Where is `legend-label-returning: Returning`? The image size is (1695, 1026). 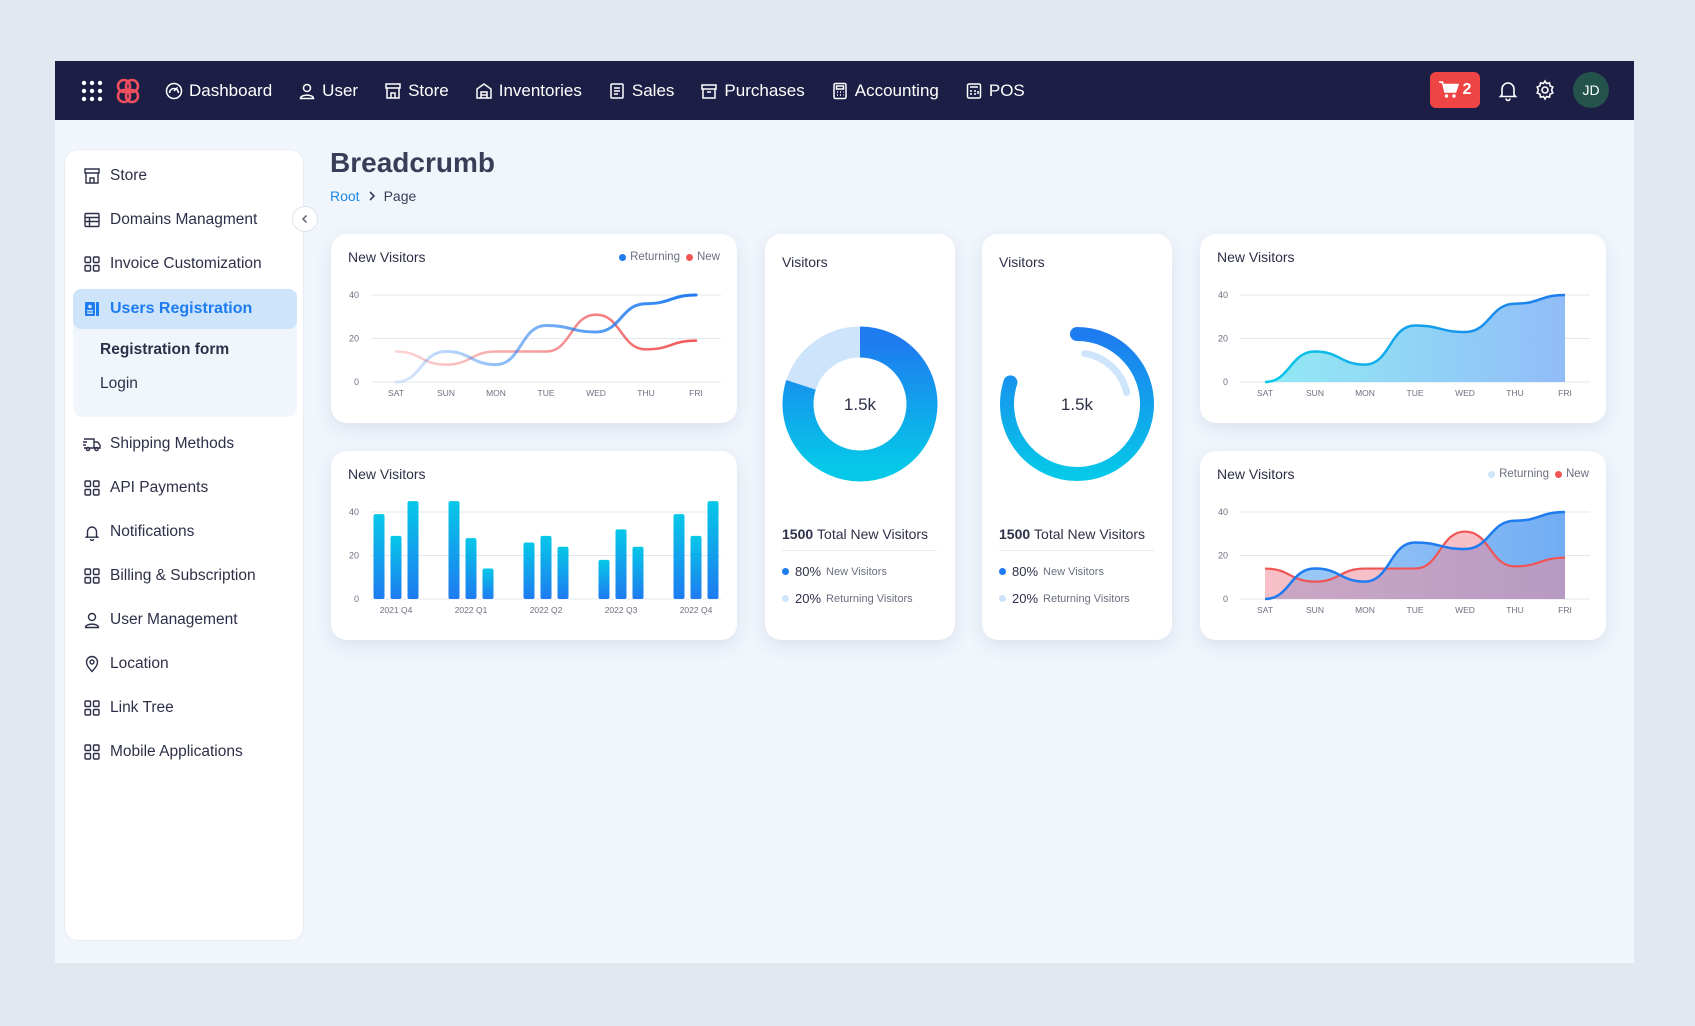 legend-label-returning: Returning is located at coordinates (1524, 474).